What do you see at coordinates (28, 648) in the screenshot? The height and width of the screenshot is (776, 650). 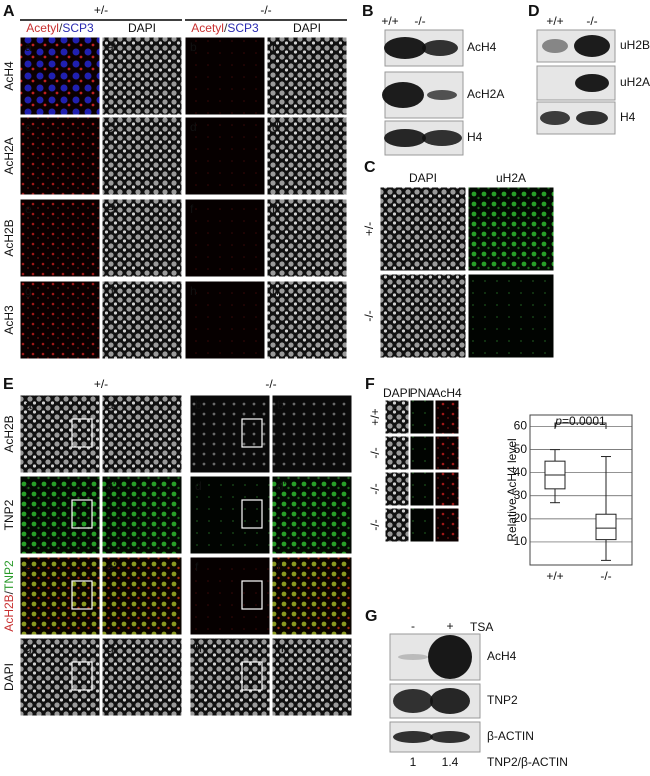 I see `subpanel-tag: g` at bounding box center [28, 648].